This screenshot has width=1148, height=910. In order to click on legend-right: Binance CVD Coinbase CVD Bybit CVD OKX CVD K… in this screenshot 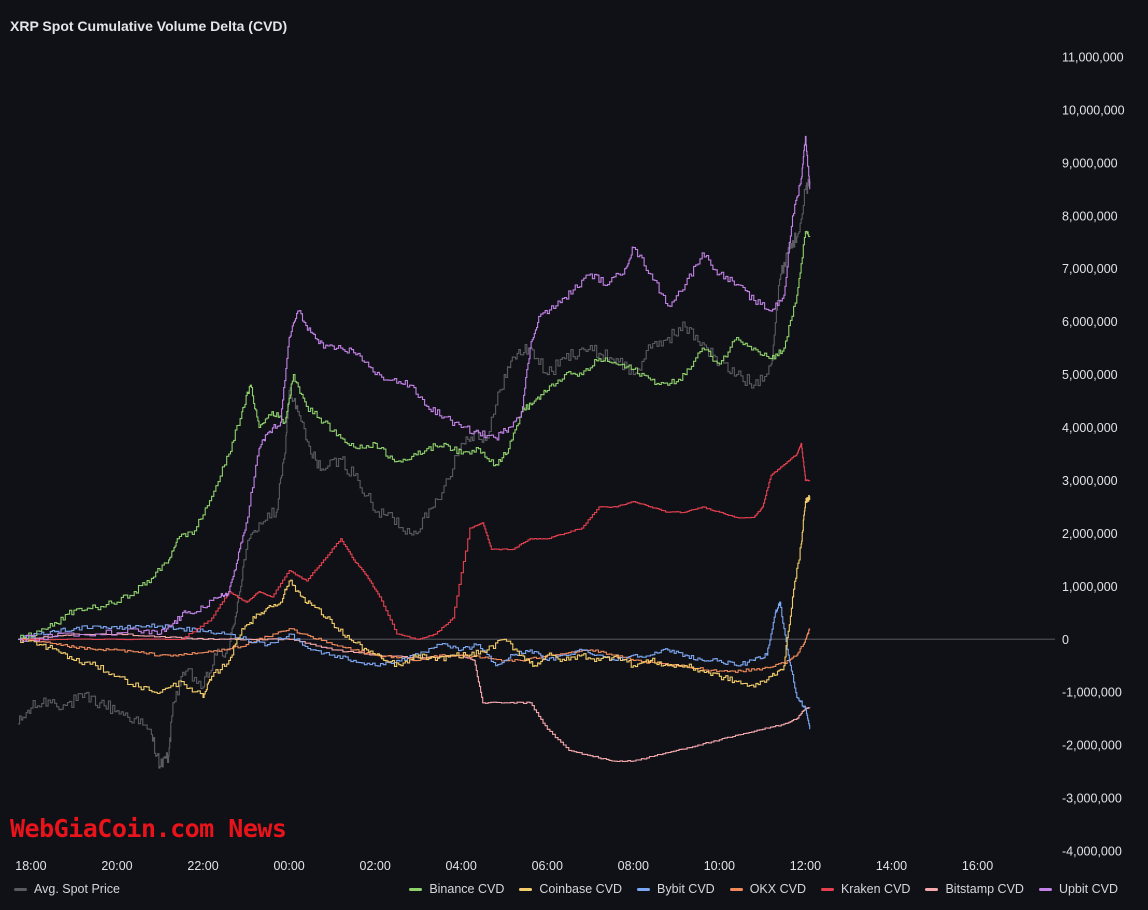, I will do `click(763, 889)`.